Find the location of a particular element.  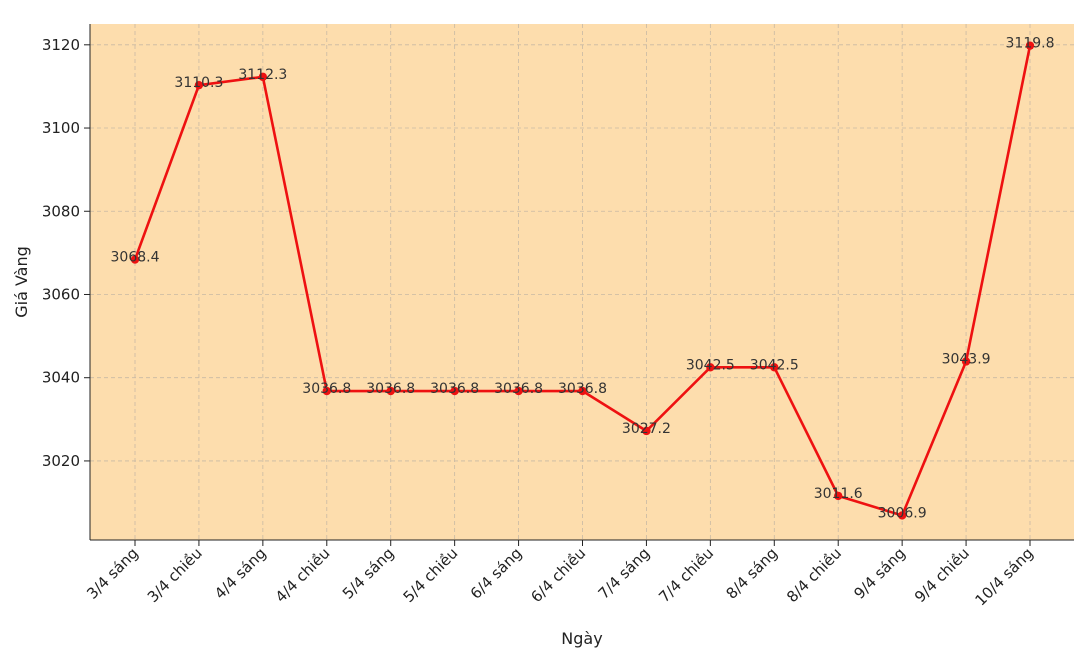

data-label: 3043.9 is located at coordinates (966, 359).